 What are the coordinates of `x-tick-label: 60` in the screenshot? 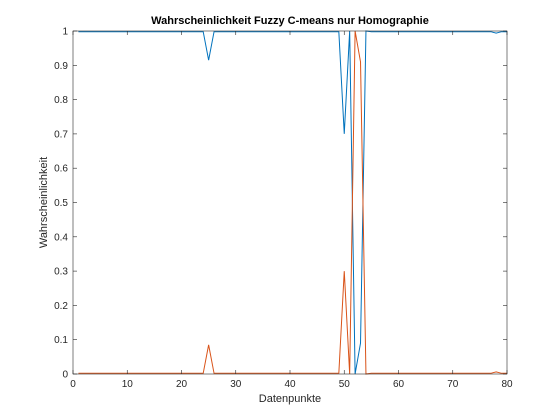 It's located at (399, 384).